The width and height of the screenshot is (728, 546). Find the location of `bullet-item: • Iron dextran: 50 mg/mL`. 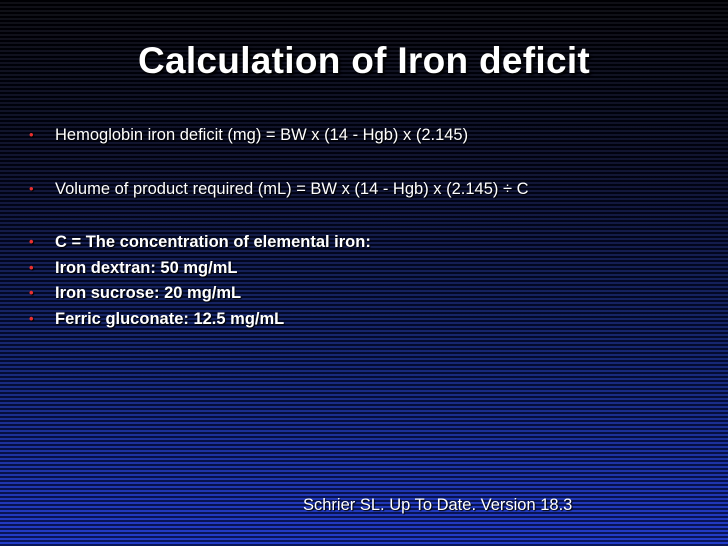

bullet-item: • Iron dextran: 50 mg/mL is located at coordinates (133, 268).